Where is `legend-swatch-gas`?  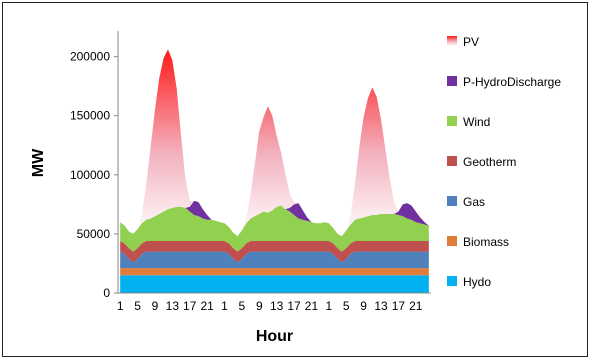 legend-swatch-gas is located at coordinates (452, 201).